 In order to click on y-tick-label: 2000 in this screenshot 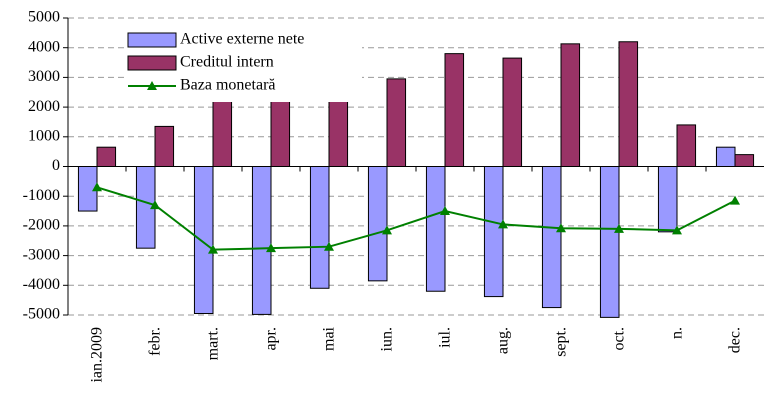, I will do `click(44, 106)`.